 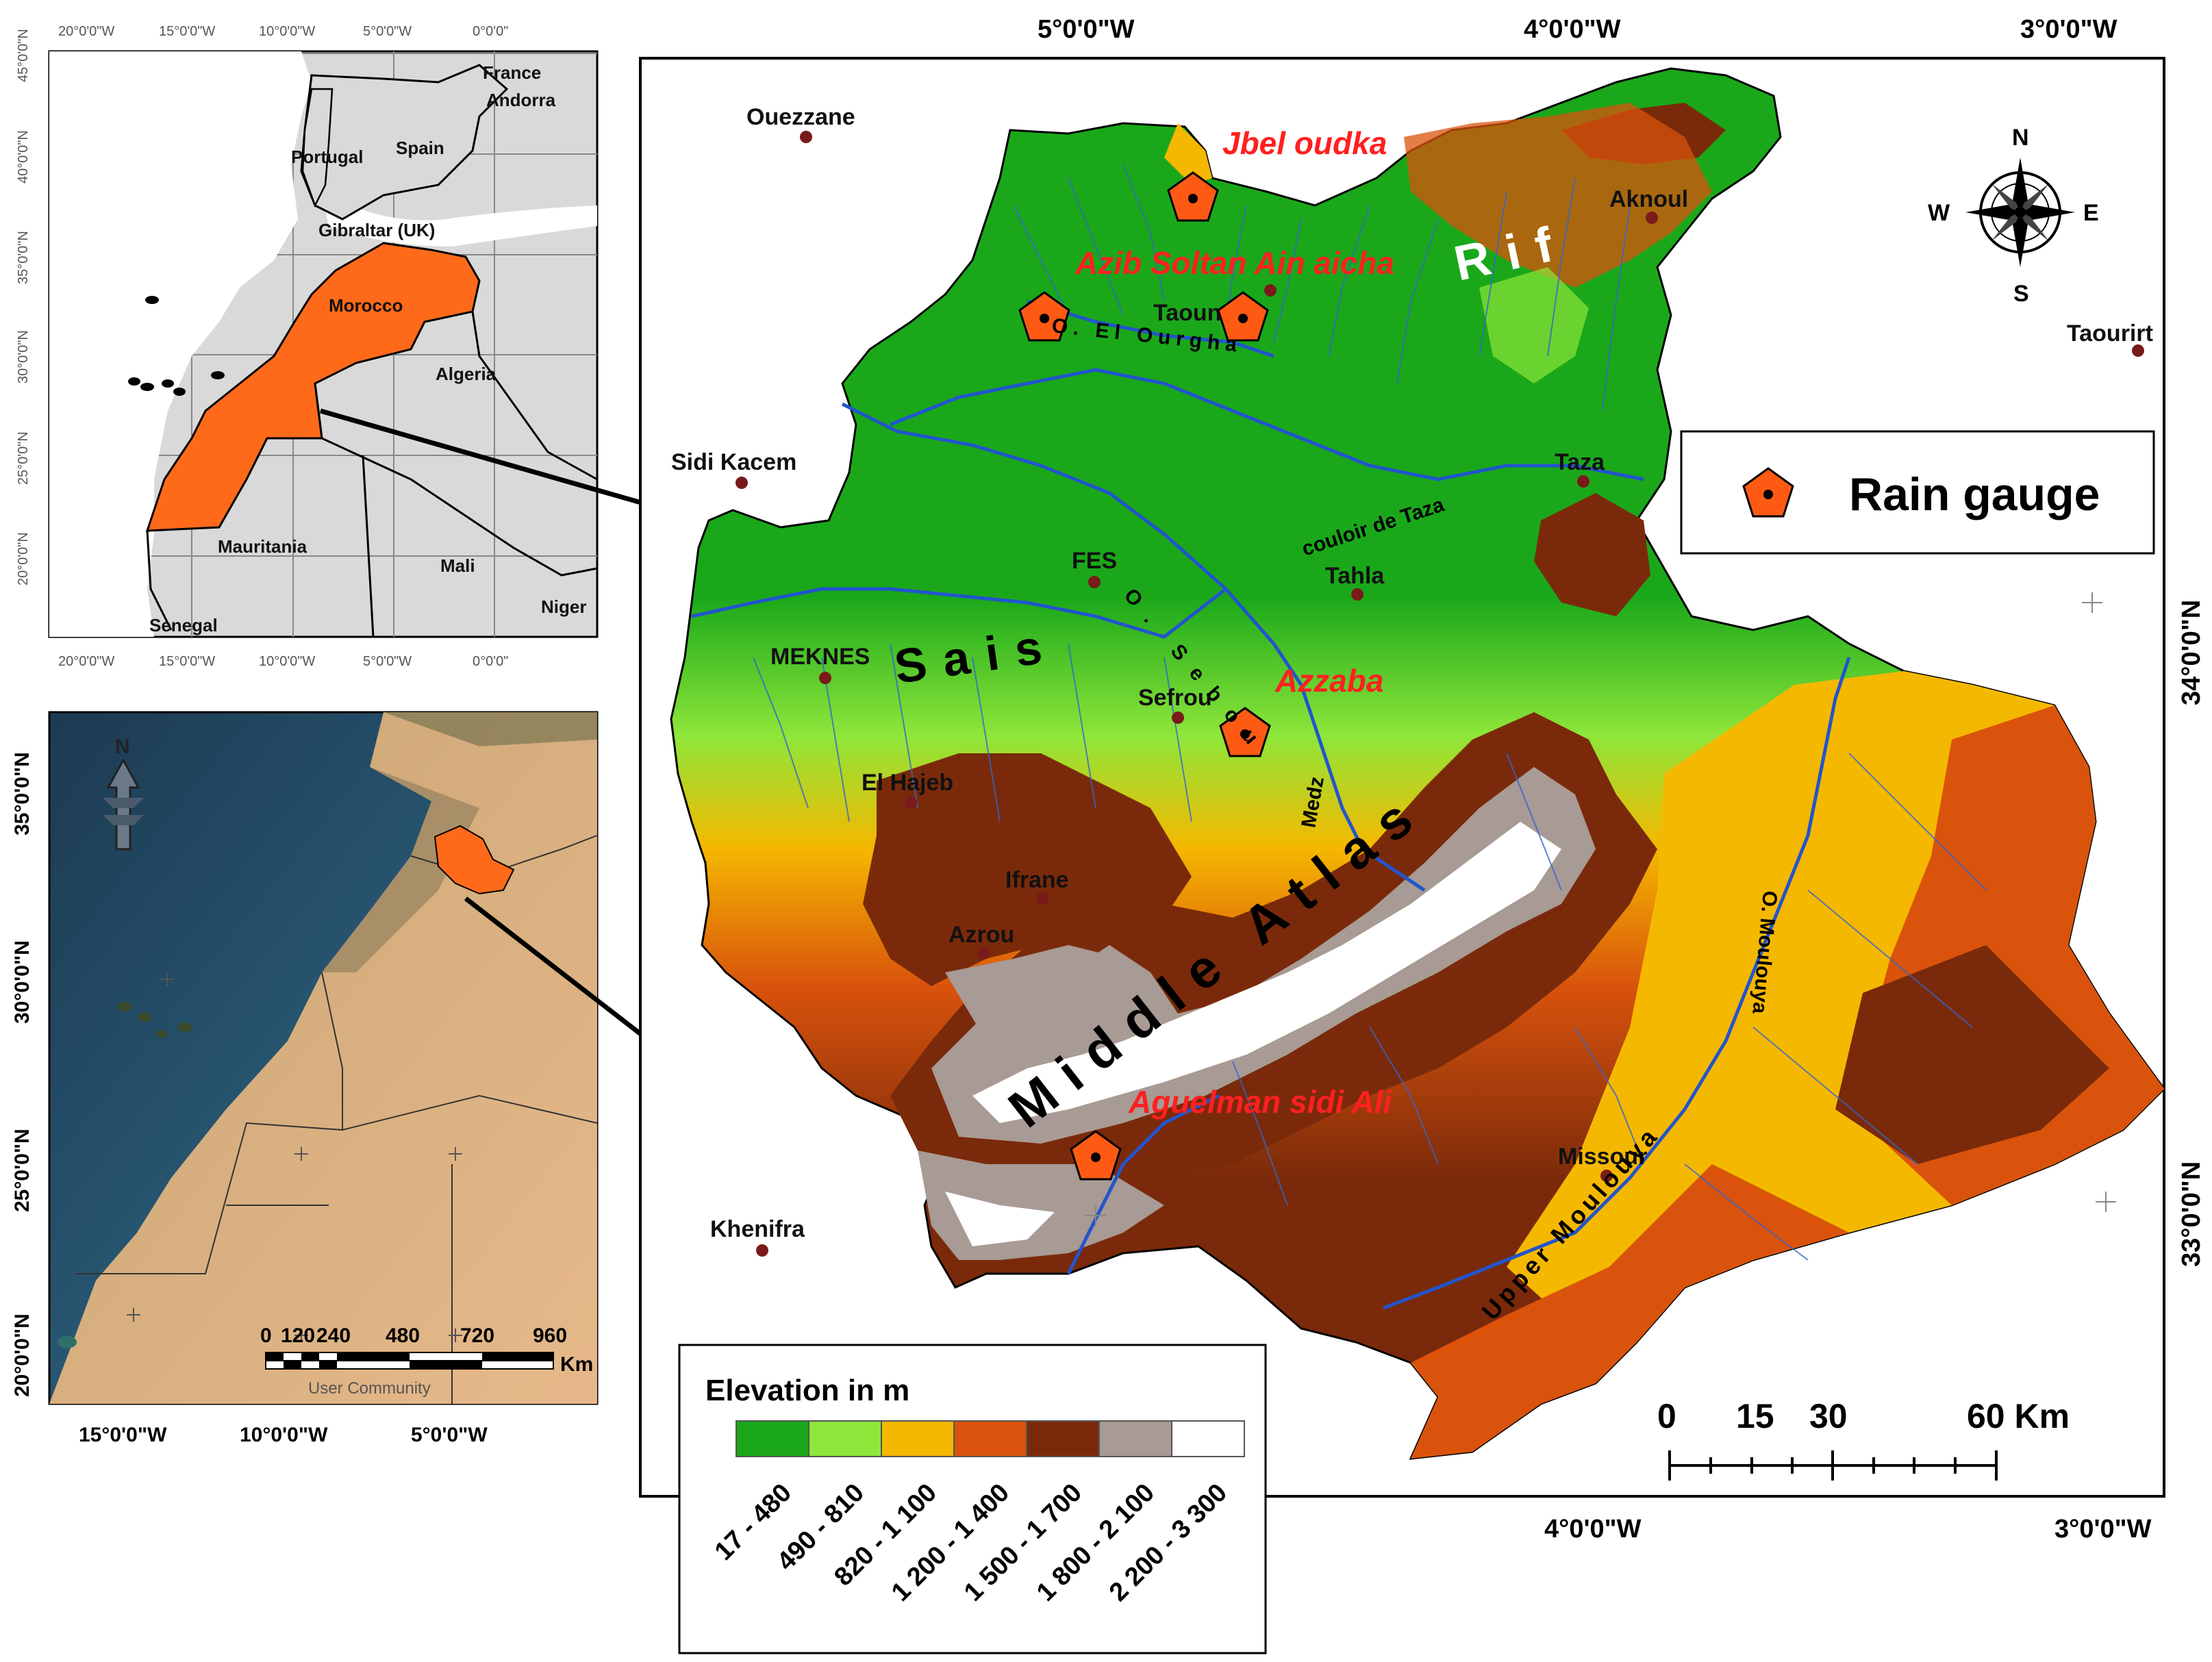 What do you see at coordinates (1580, 462) in the screenshot?
I see `city-taza: Taza` at bounding box center [1580, 462].